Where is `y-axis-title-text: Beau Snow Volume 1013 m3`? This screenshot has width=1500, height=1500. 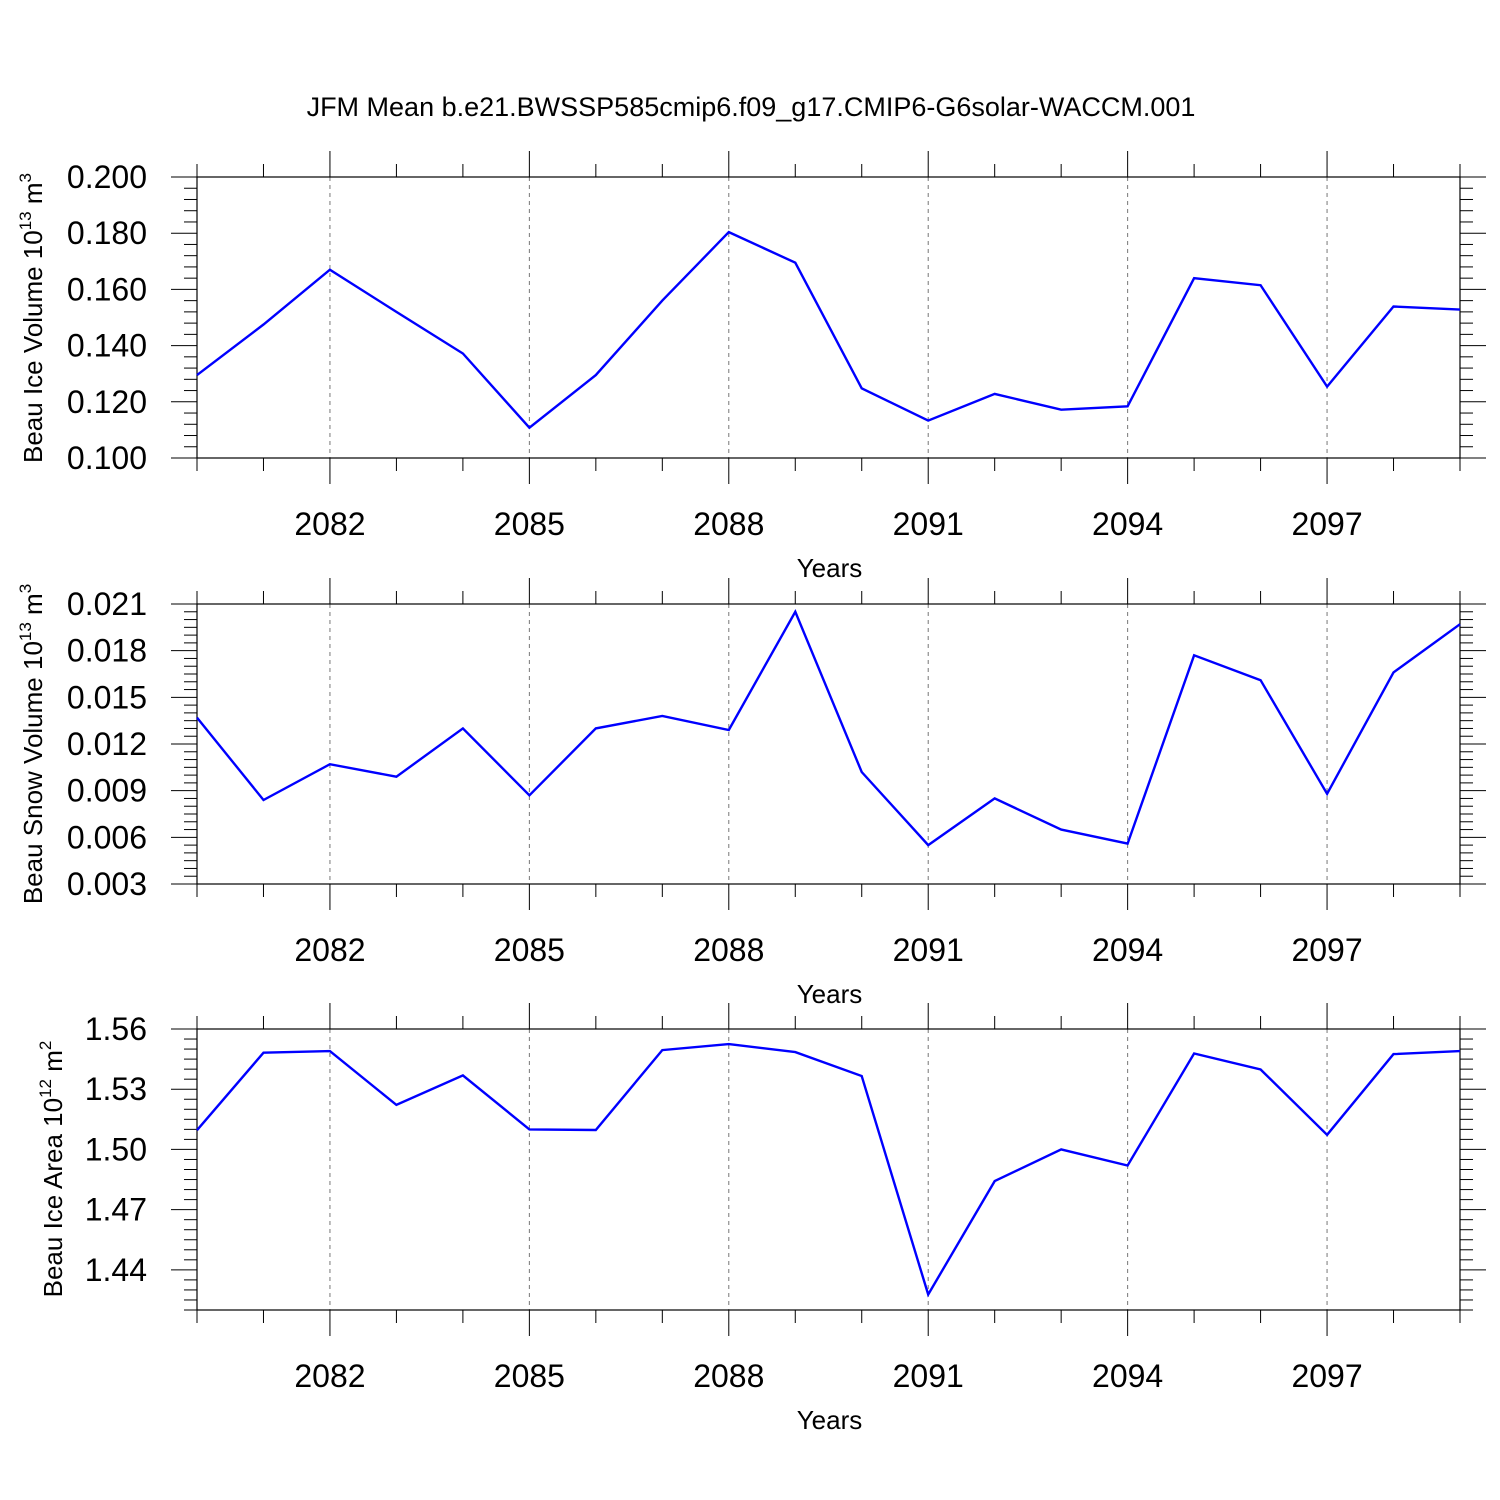
y-axis-title-text: Beau Snow Volume 1013 m3 is located at coordinates (32, 744).